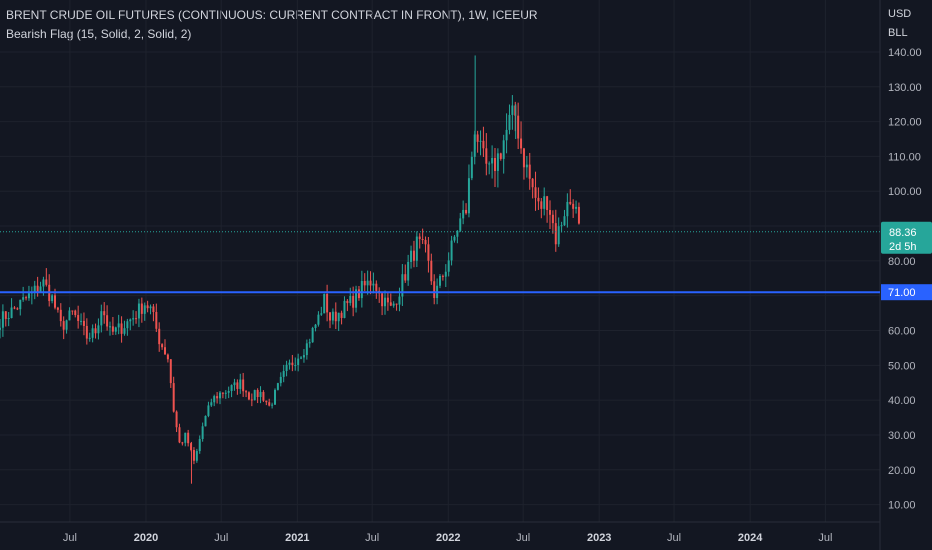 This screenshot has width=932, height=550. What do you see at coordinates (903, 247) in the screenshot?
I see `bar-countdown-label: 2d 5h` at bounding box center [903, 247].